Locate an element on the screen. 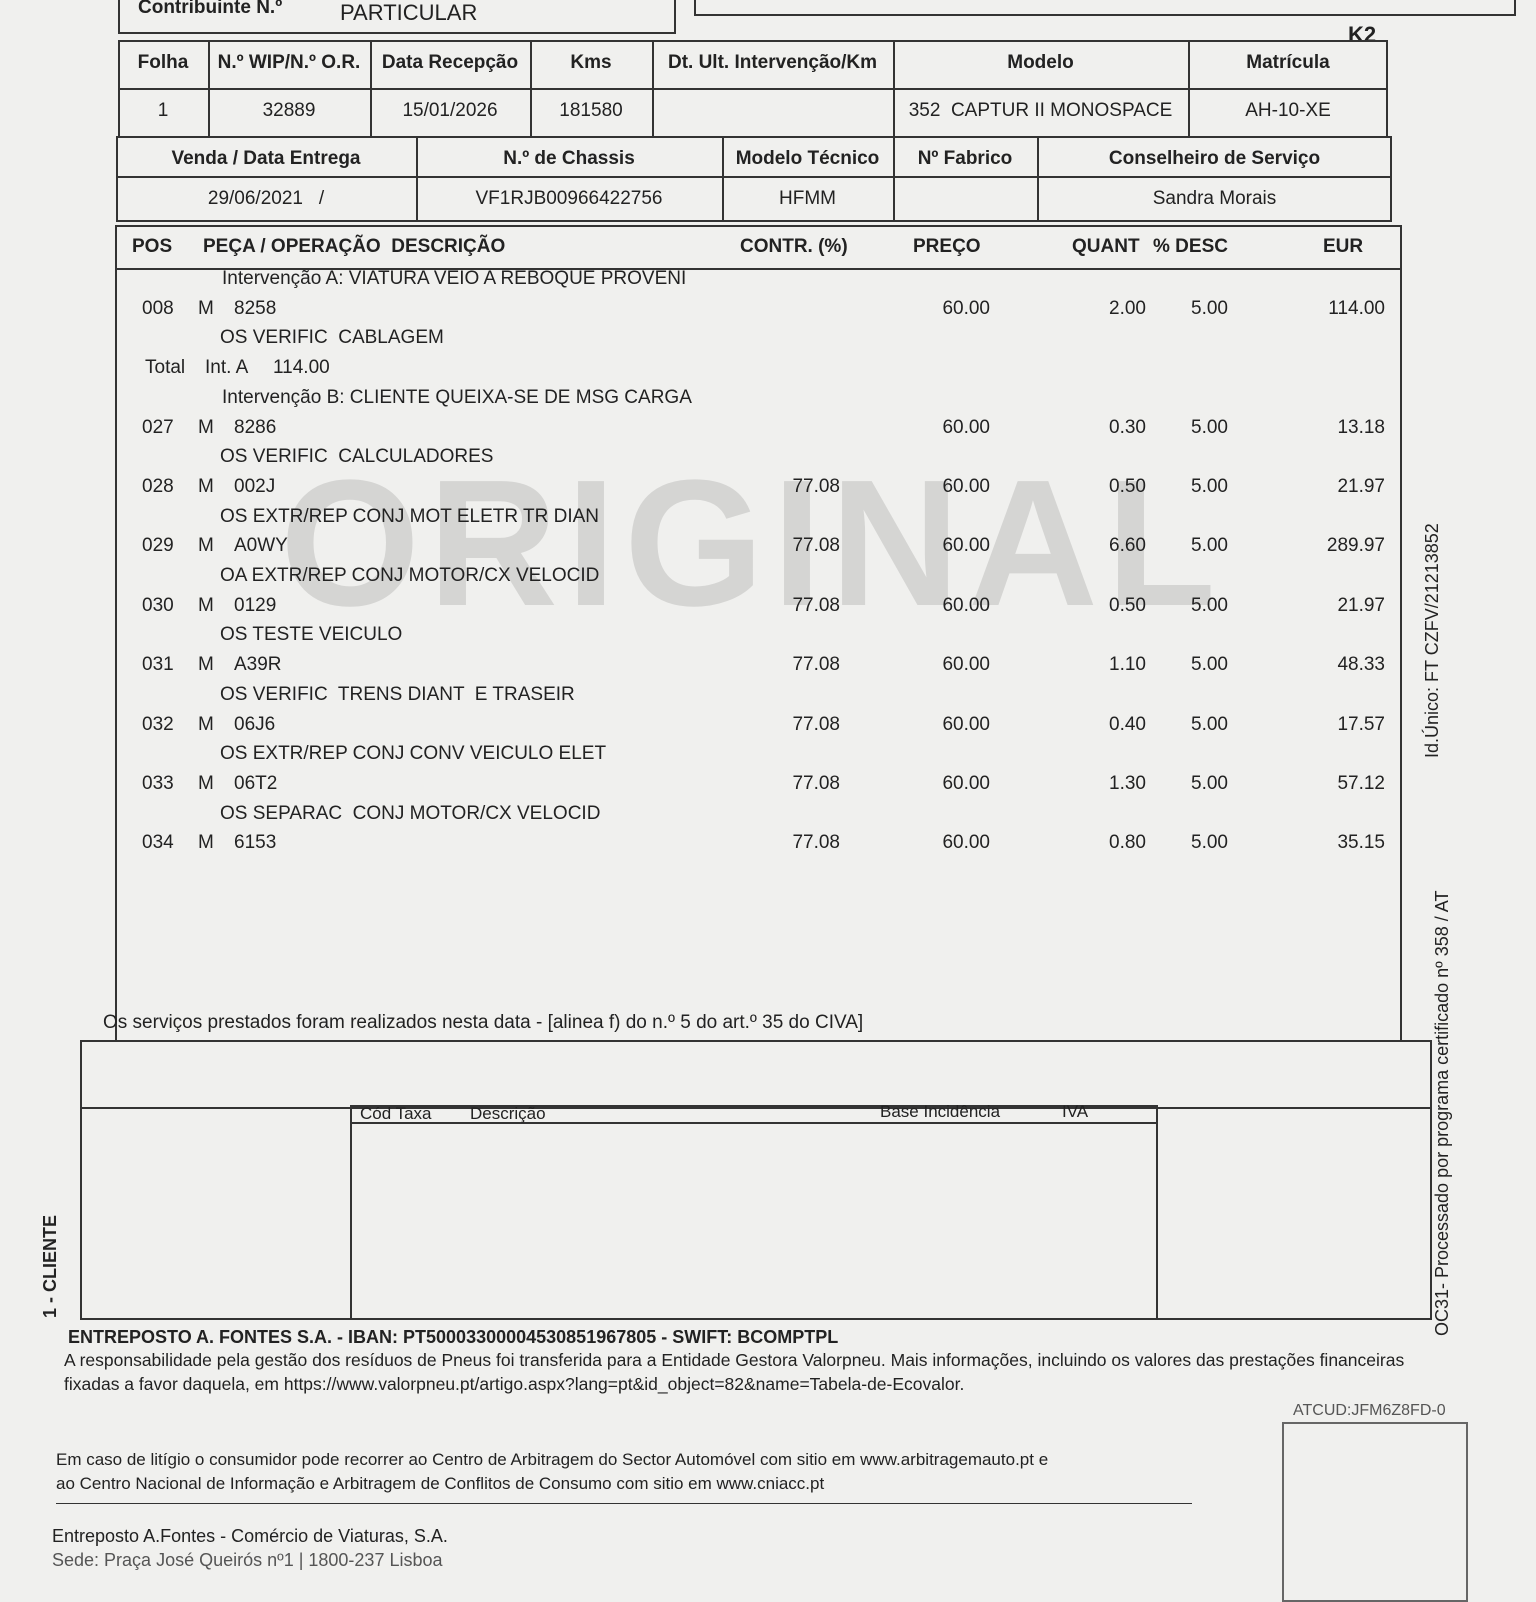 This screenshot has width=1536, height=1602. watermark: ORIGINAL is located at coordinates (752, 543).